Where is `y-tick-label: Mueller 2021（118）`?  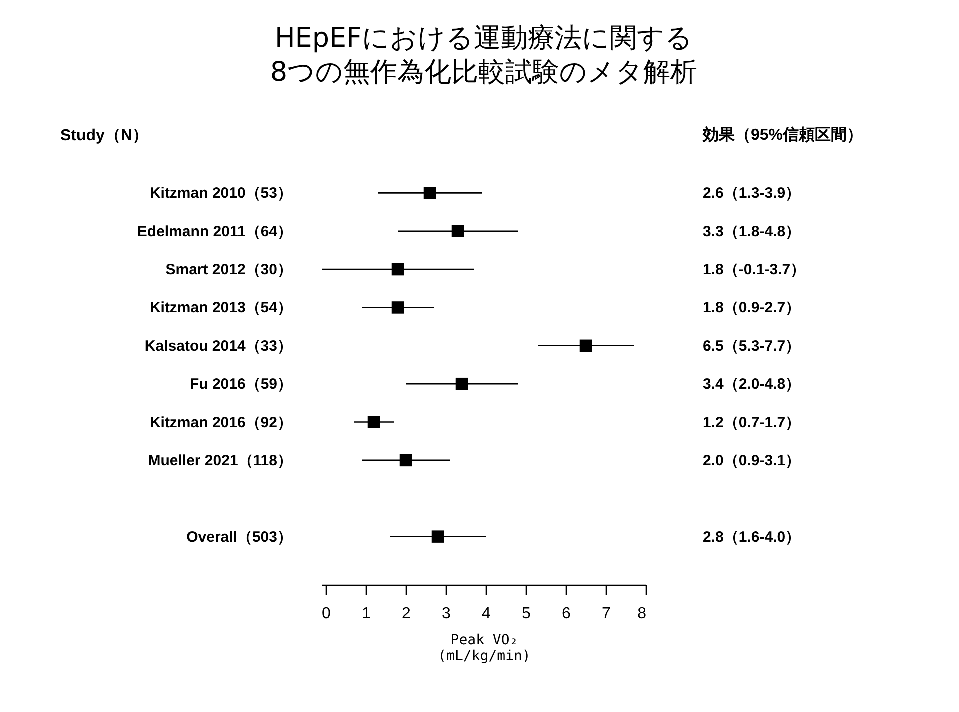 y-tick-label: Mueller 2021（118） is located at coordinates (220, 461).